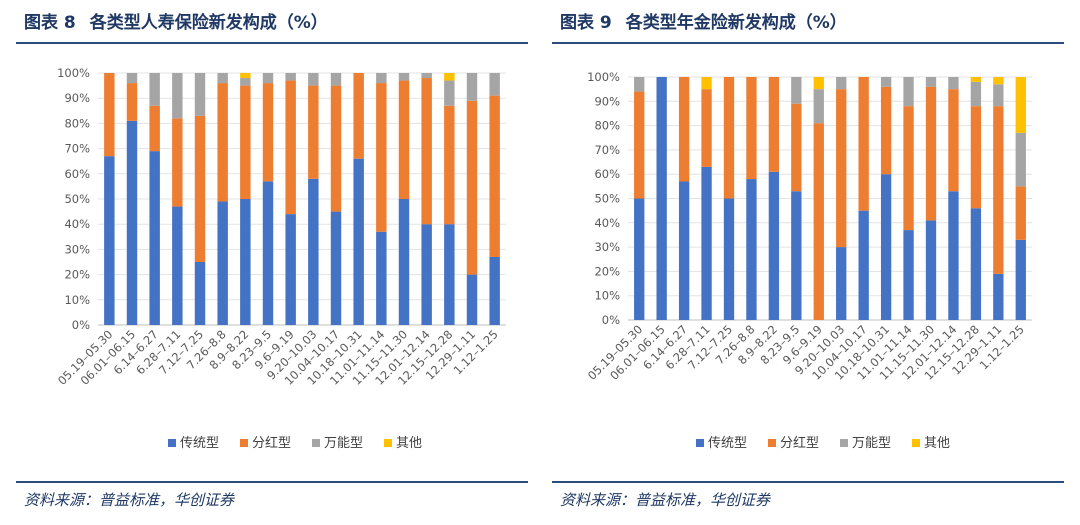 This screenshot has height=525, width=1080. Describe the element at coordinates (607, 150) in the screenshot. I see `y-tick-label: 70%` at that location.